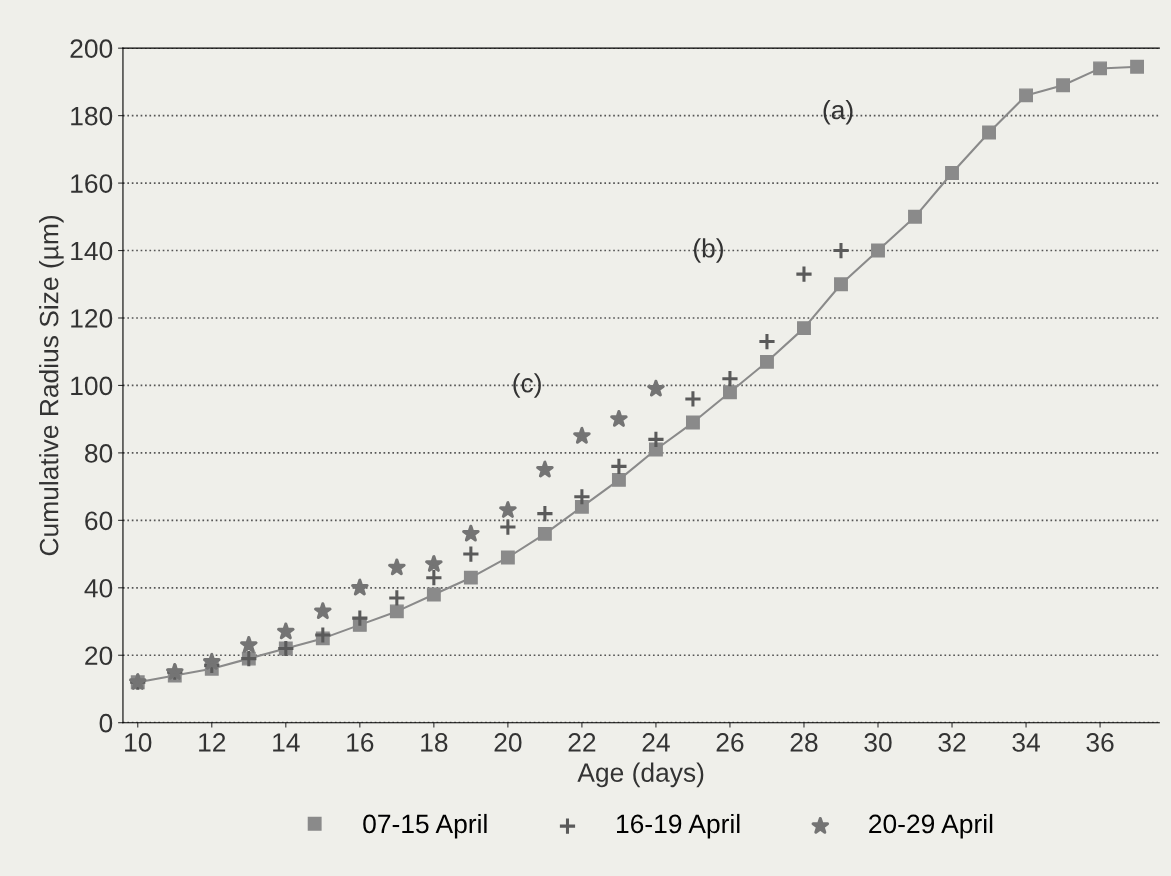 Image resolution: width=1171 pixels, height=876 pixels. I want to click on x-tick-label: 36, so click(1100, 742).